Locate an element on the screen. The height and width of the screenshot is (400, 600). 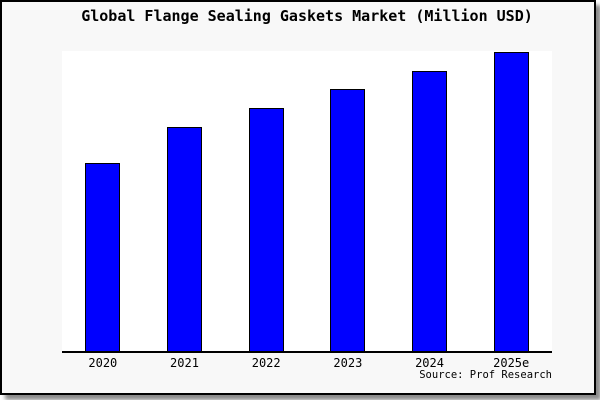
x-tick-label-2022: 2022 is located at coordinates (266, 363).